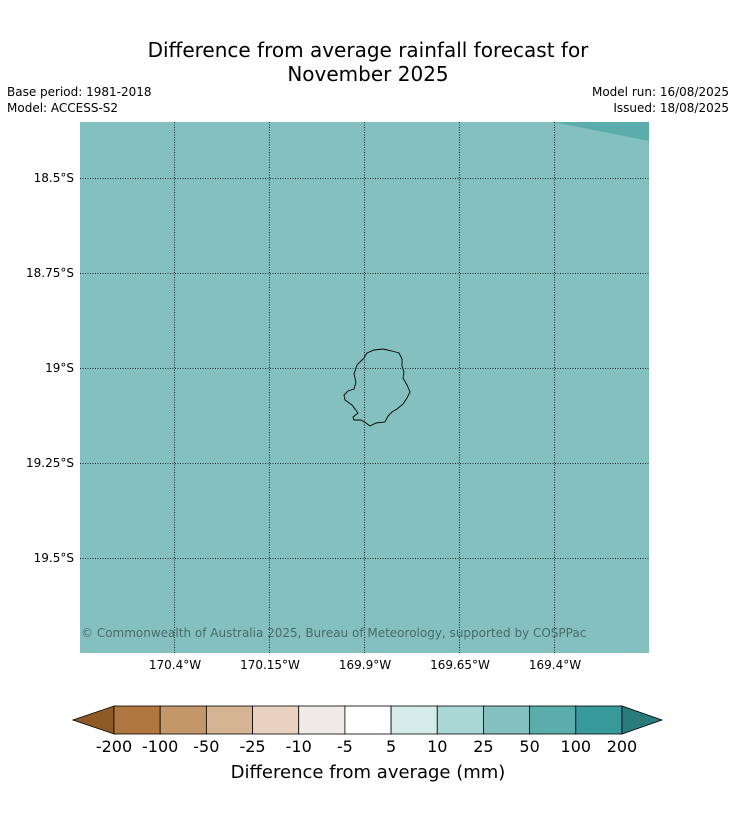  I want to click on colorbar-tick-label: 25, so click(483, 746).